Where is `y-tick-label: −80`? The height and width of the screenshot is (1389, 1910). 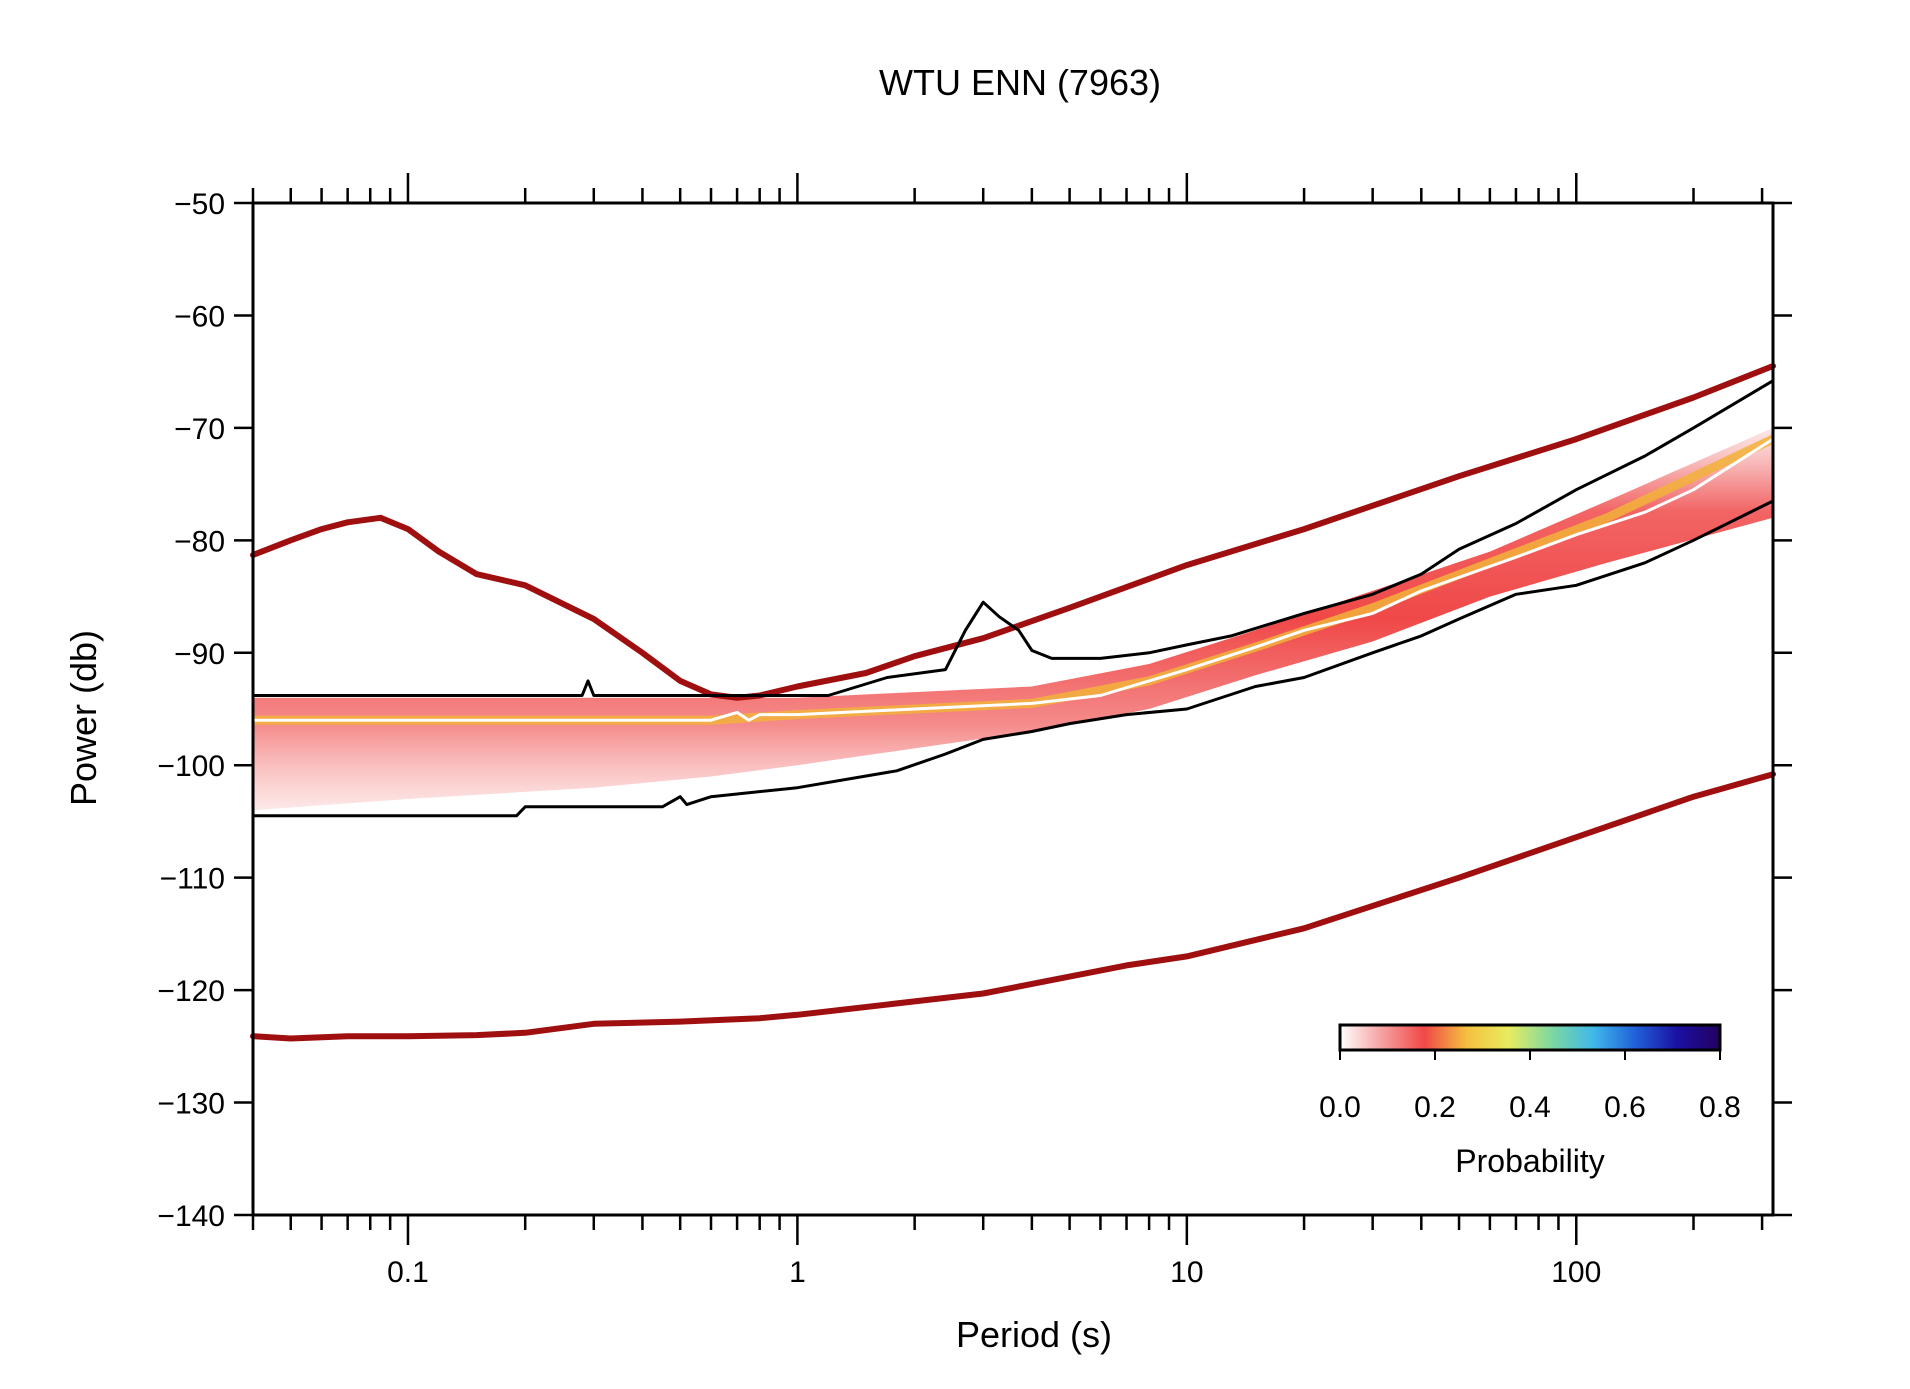
y-tick-label: −80 is located at coordinates (199, 541).